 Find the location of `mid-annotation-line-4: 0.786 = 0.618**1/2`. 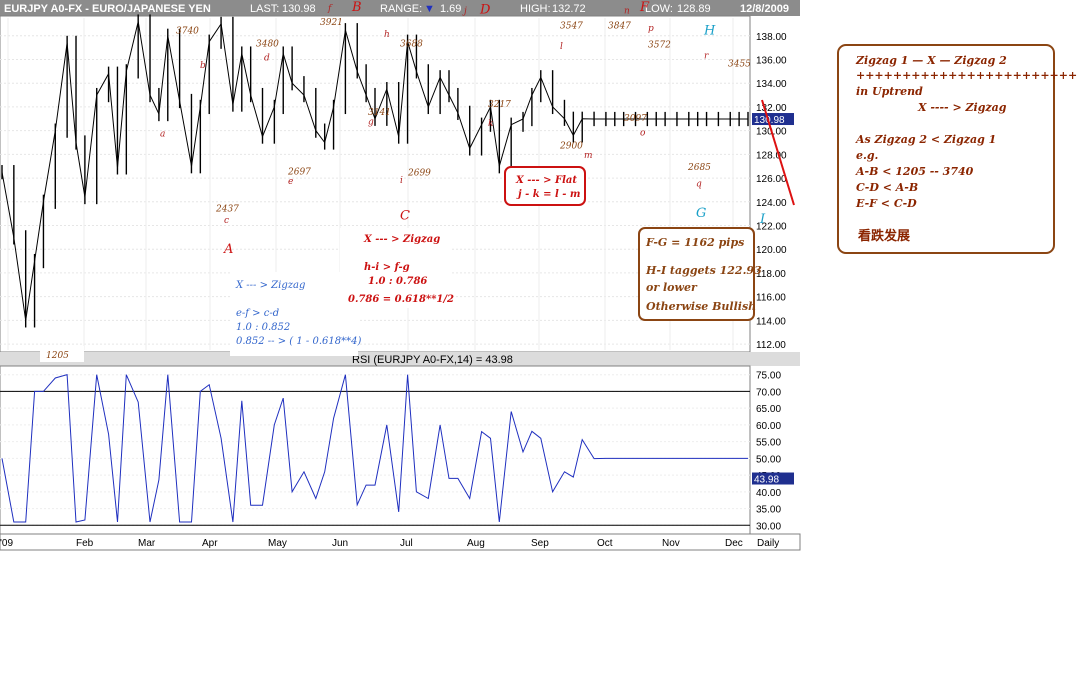

mid-annotation-line-4: 0.786 = 0.618**1/2 is located at coordinates (401, 299).